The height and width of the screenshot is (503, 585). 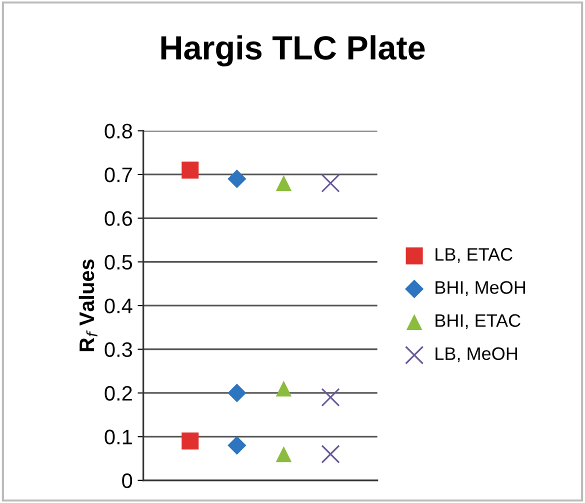 What do you see at coordinates (118, 218) in the screenshot?
I see `y-tick-label: 0.6` at bounding box center [118, 218].